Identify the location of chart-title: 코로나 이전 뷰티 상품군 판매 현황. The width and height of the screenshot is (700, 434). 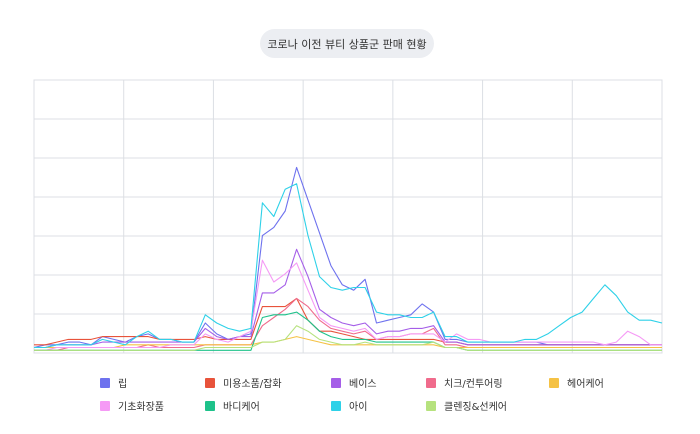
(347, 43).